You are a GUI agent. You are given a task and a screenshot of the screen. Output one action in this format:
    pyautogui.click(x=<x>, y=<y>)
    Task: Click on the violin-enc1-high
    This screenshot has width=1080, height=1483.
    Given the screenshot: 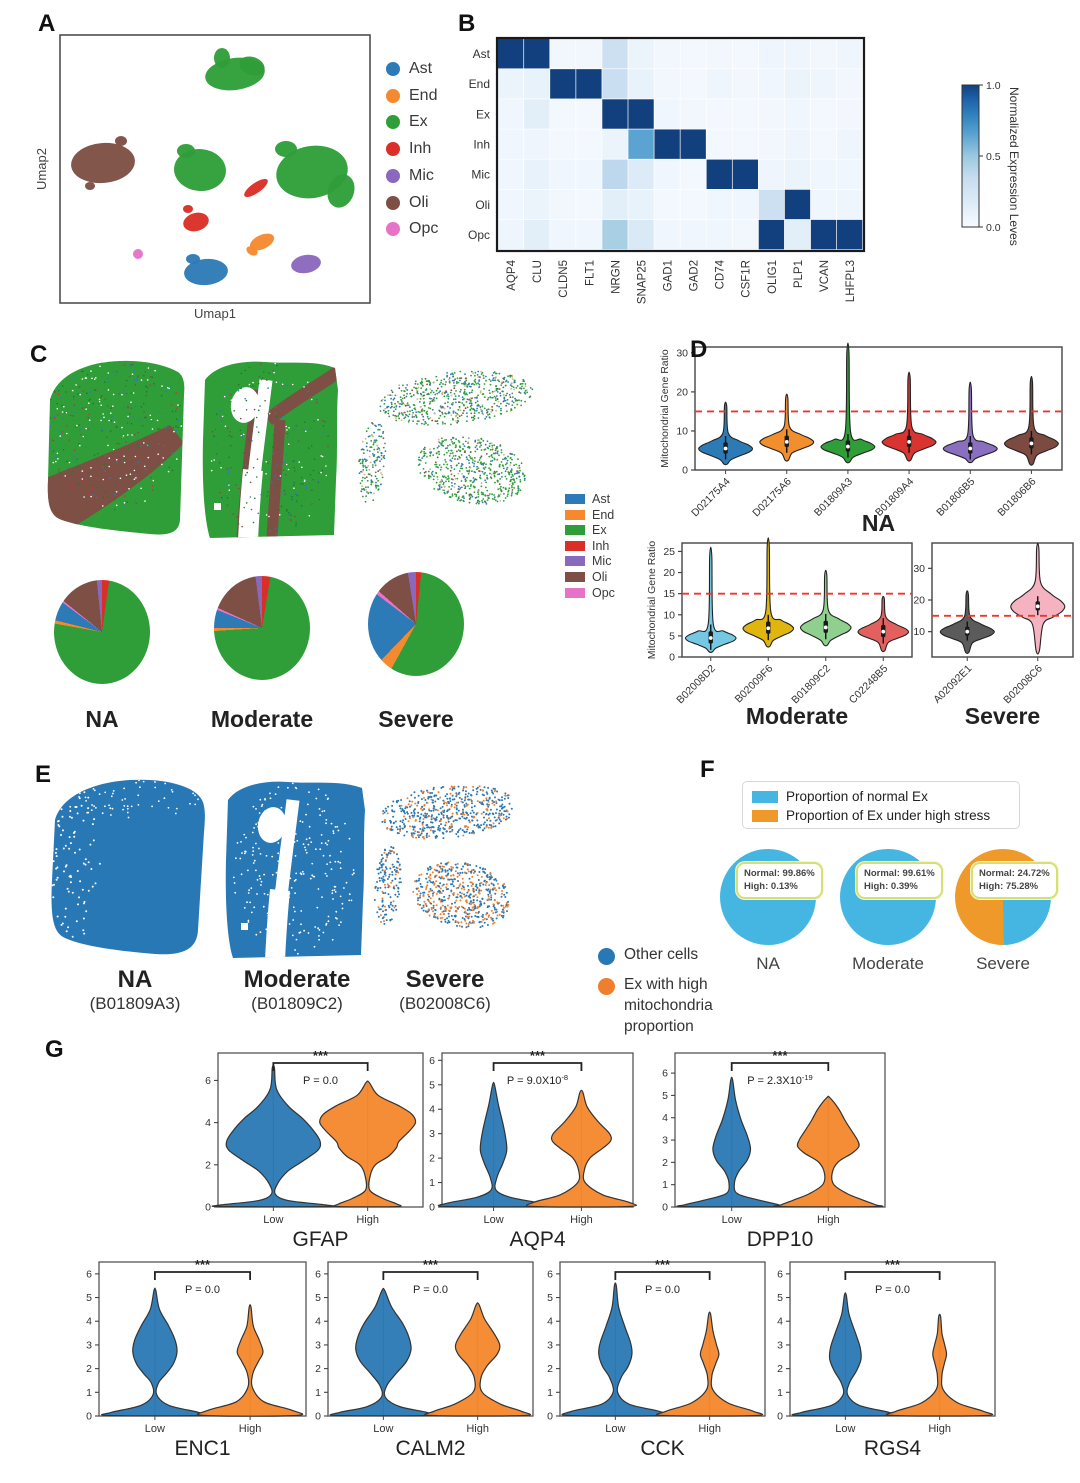 What is the action you would take?
    pyautogui.click(x=250, y=1360)
    